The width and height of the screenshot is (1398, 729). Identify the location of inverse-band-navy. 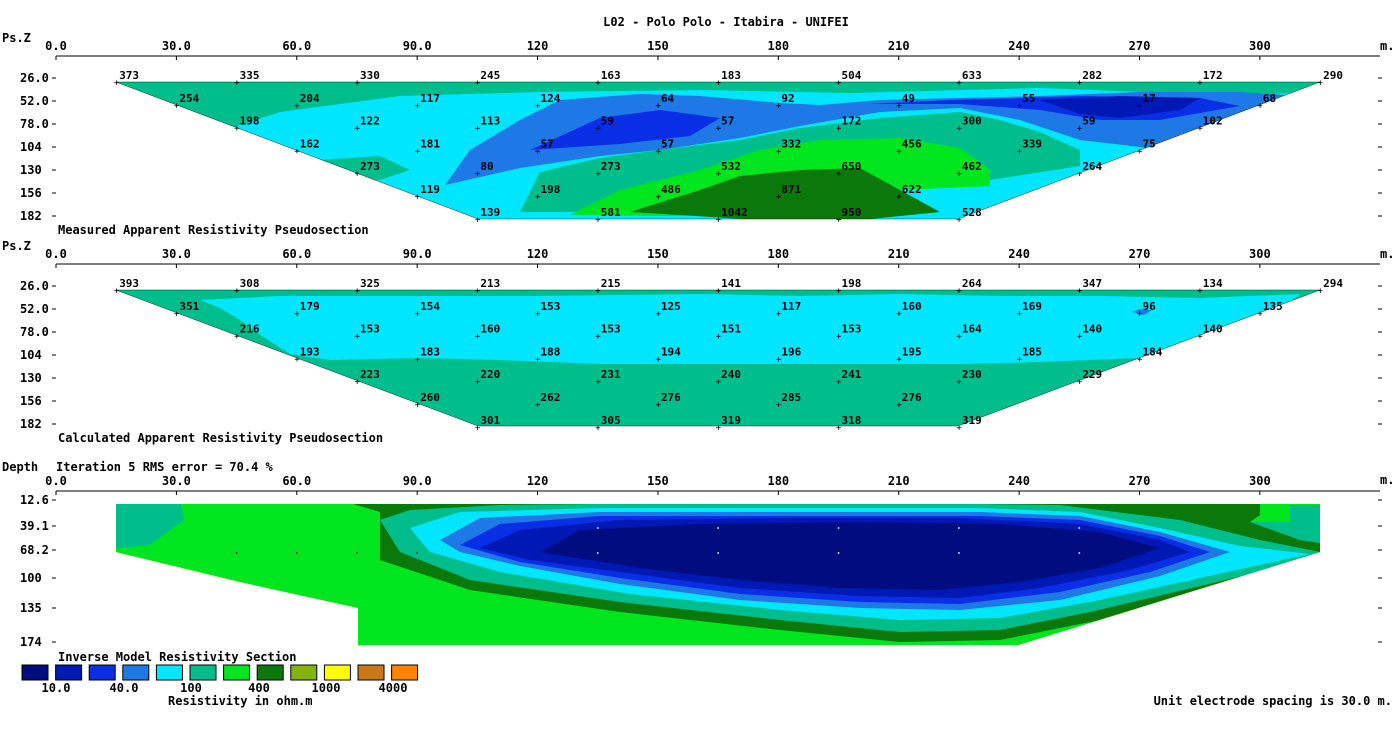
(850, 556).